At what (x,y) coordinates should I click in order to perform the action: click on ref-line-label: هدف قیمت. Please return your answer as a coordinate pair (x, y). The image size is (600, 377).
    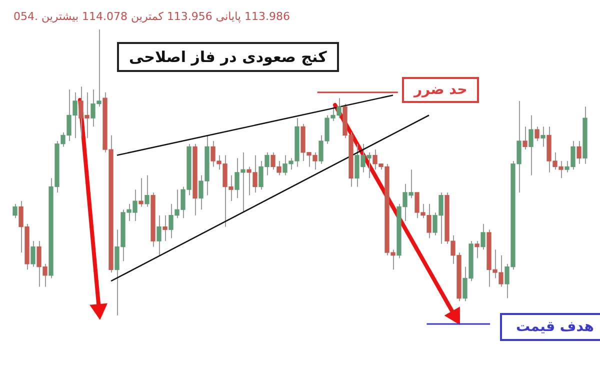
    Looking at the image, I should click on (550, 327).